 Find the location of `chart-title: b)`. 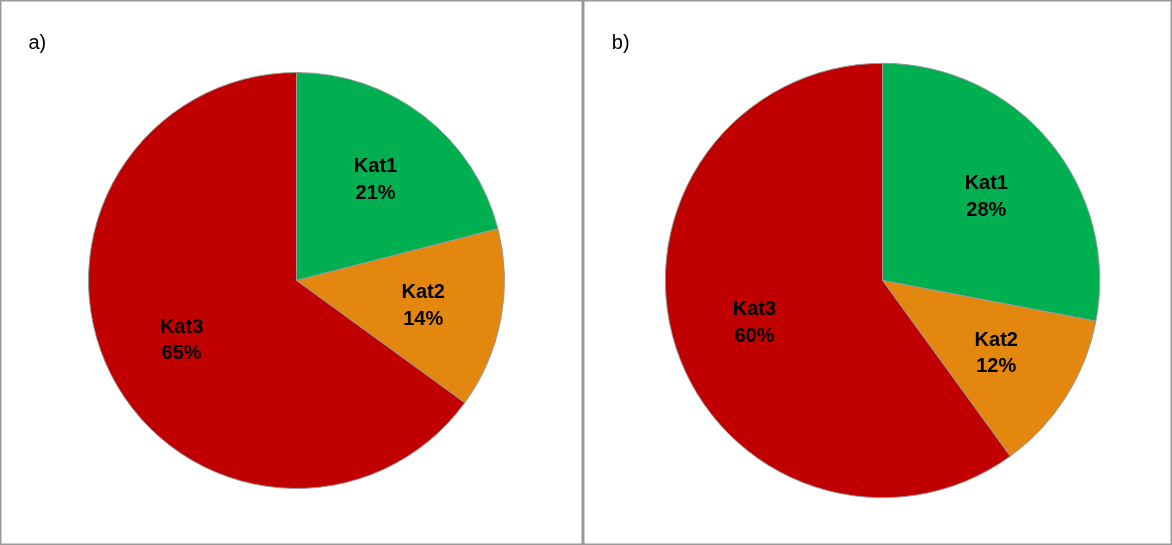

chart-title: b) is located at coordinates (620, 41).